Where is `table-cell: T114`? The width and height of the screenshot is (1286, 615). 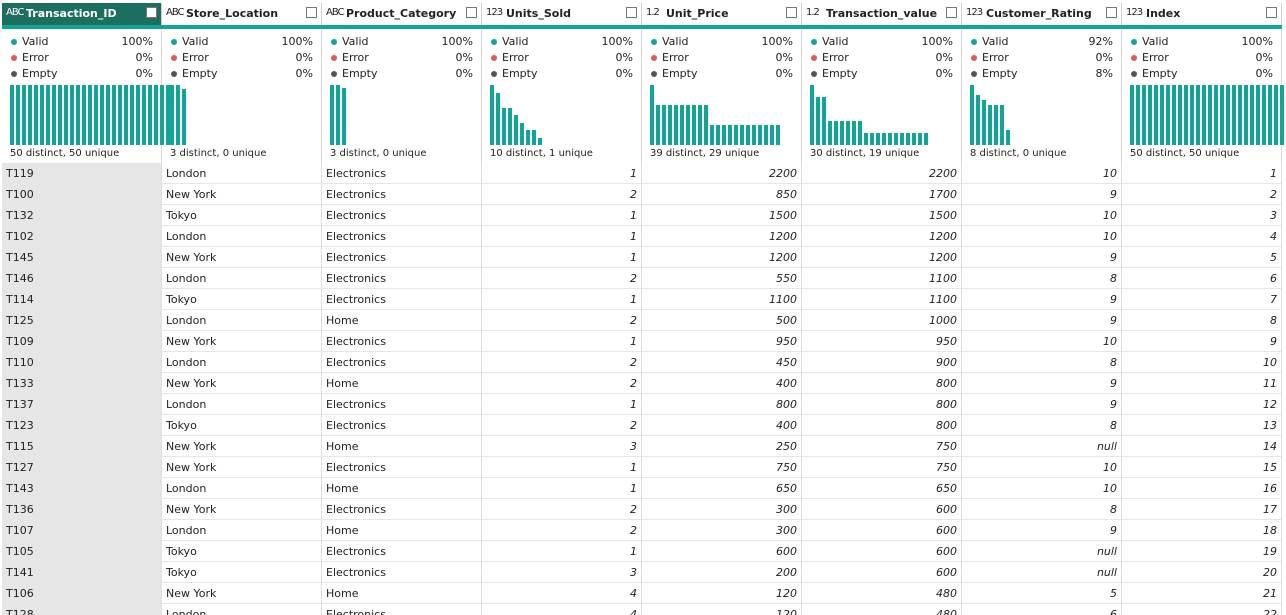
table-cell: T114 is located at coordinates (82, 299).